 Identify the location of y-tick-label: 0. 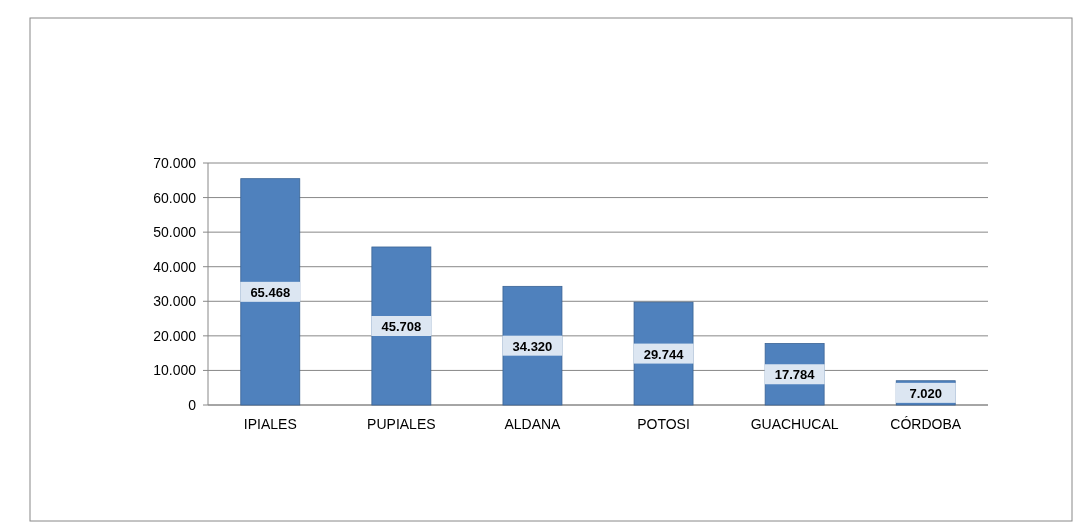
(192, 405).